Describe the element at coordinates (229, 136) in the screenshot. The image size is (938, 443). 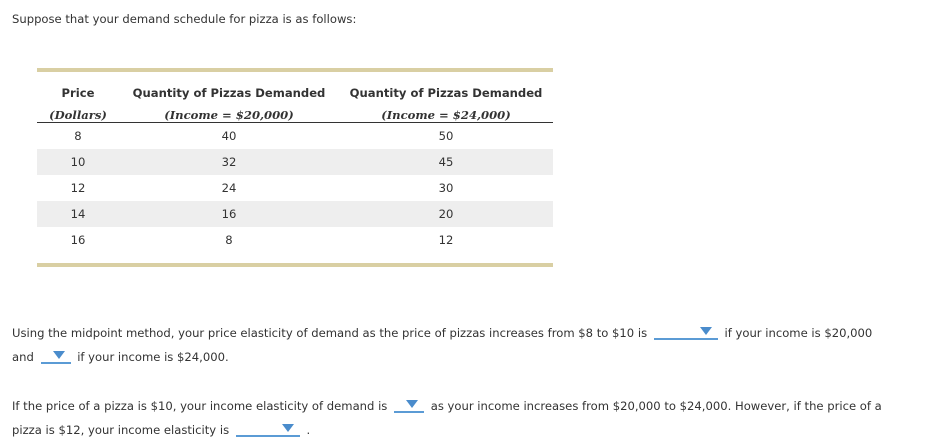
I see `cell: 40` at that location.